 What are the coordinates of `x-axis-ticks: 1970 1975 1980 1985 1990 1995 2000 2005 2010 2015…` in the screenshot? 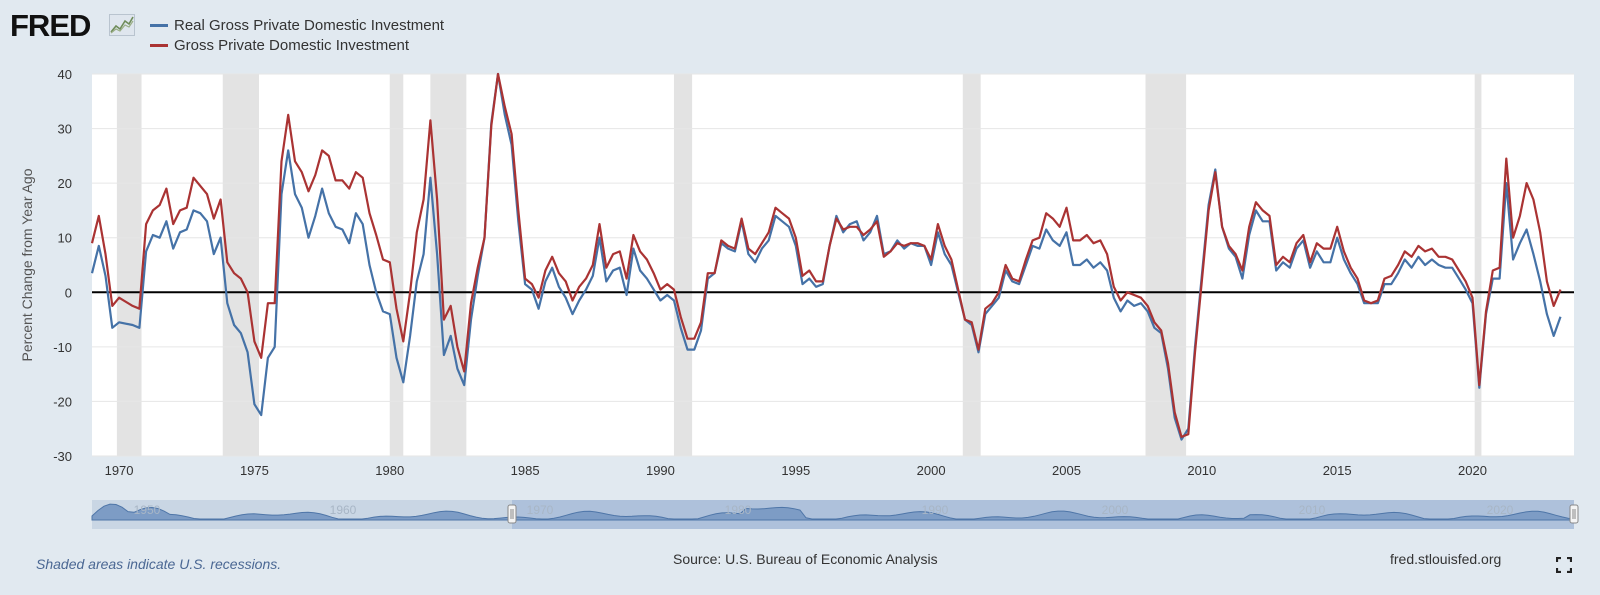 It's located at (796, 470).